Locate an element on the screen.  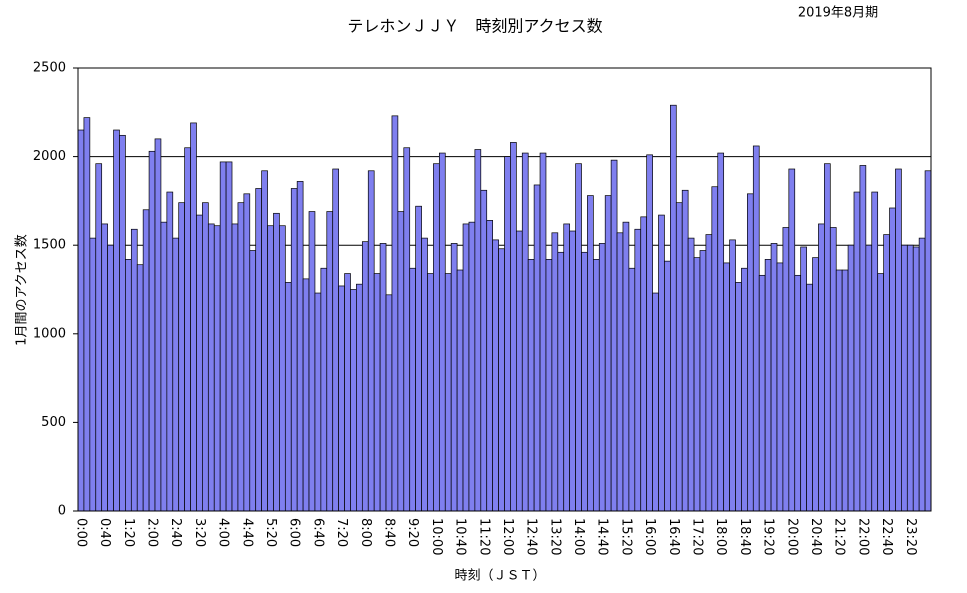
x-tick-label: 5:20 is located at coordinates (270, 532).